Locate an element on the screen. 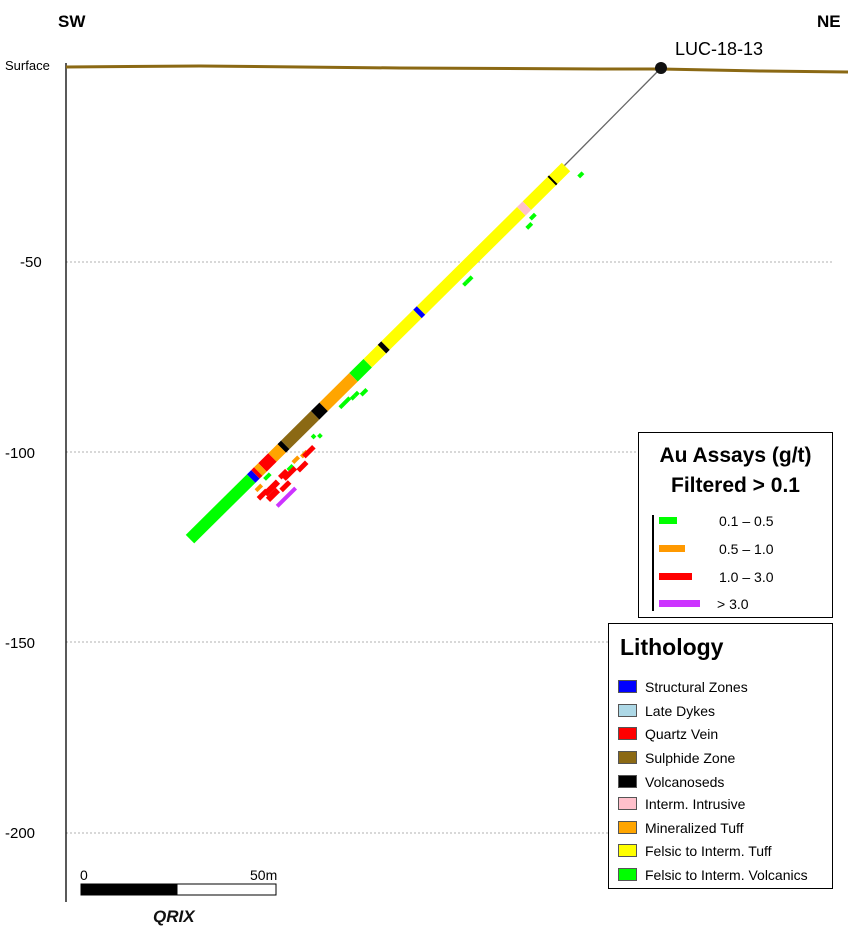  scale-bar-end-label: 50m is located at coordinates (263, 875).